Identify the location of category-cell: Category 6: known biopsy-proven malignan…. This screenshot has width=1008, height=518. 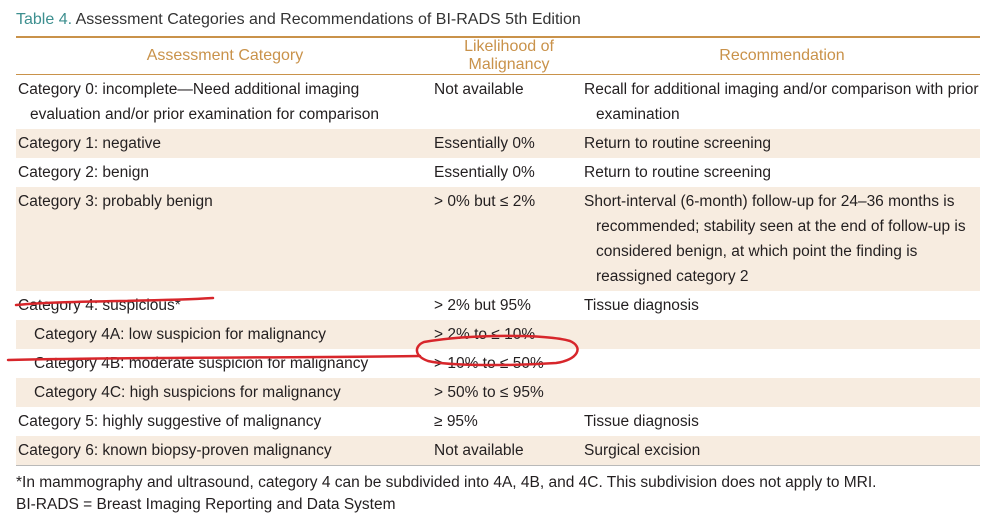
(225, 451).